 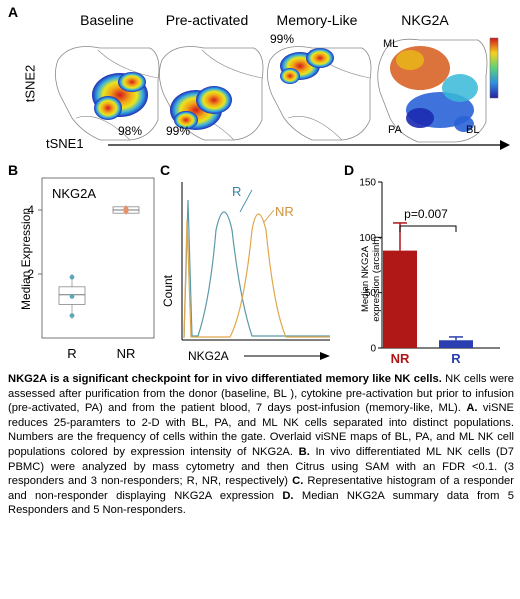 What do you see at coordinates (494, 68) in the screenshot?
I see `colorbar` at bounding box center [494, 68].